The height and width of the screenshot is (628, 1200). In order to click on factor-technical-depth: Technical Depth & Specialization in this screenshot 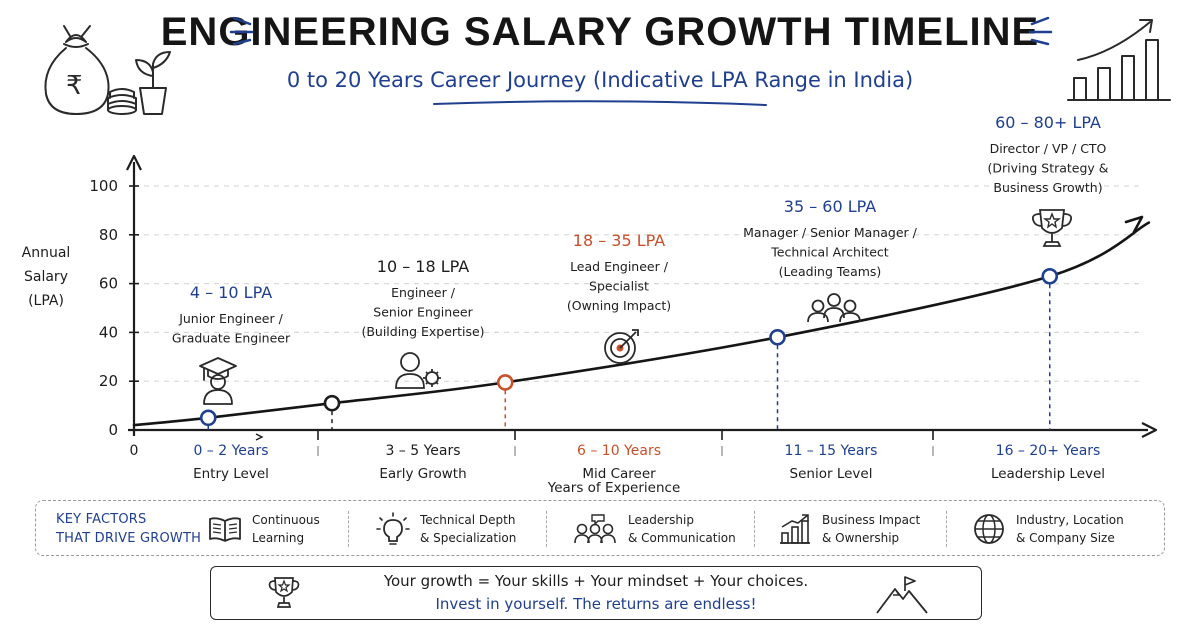, I will do `click(446, 529)`.